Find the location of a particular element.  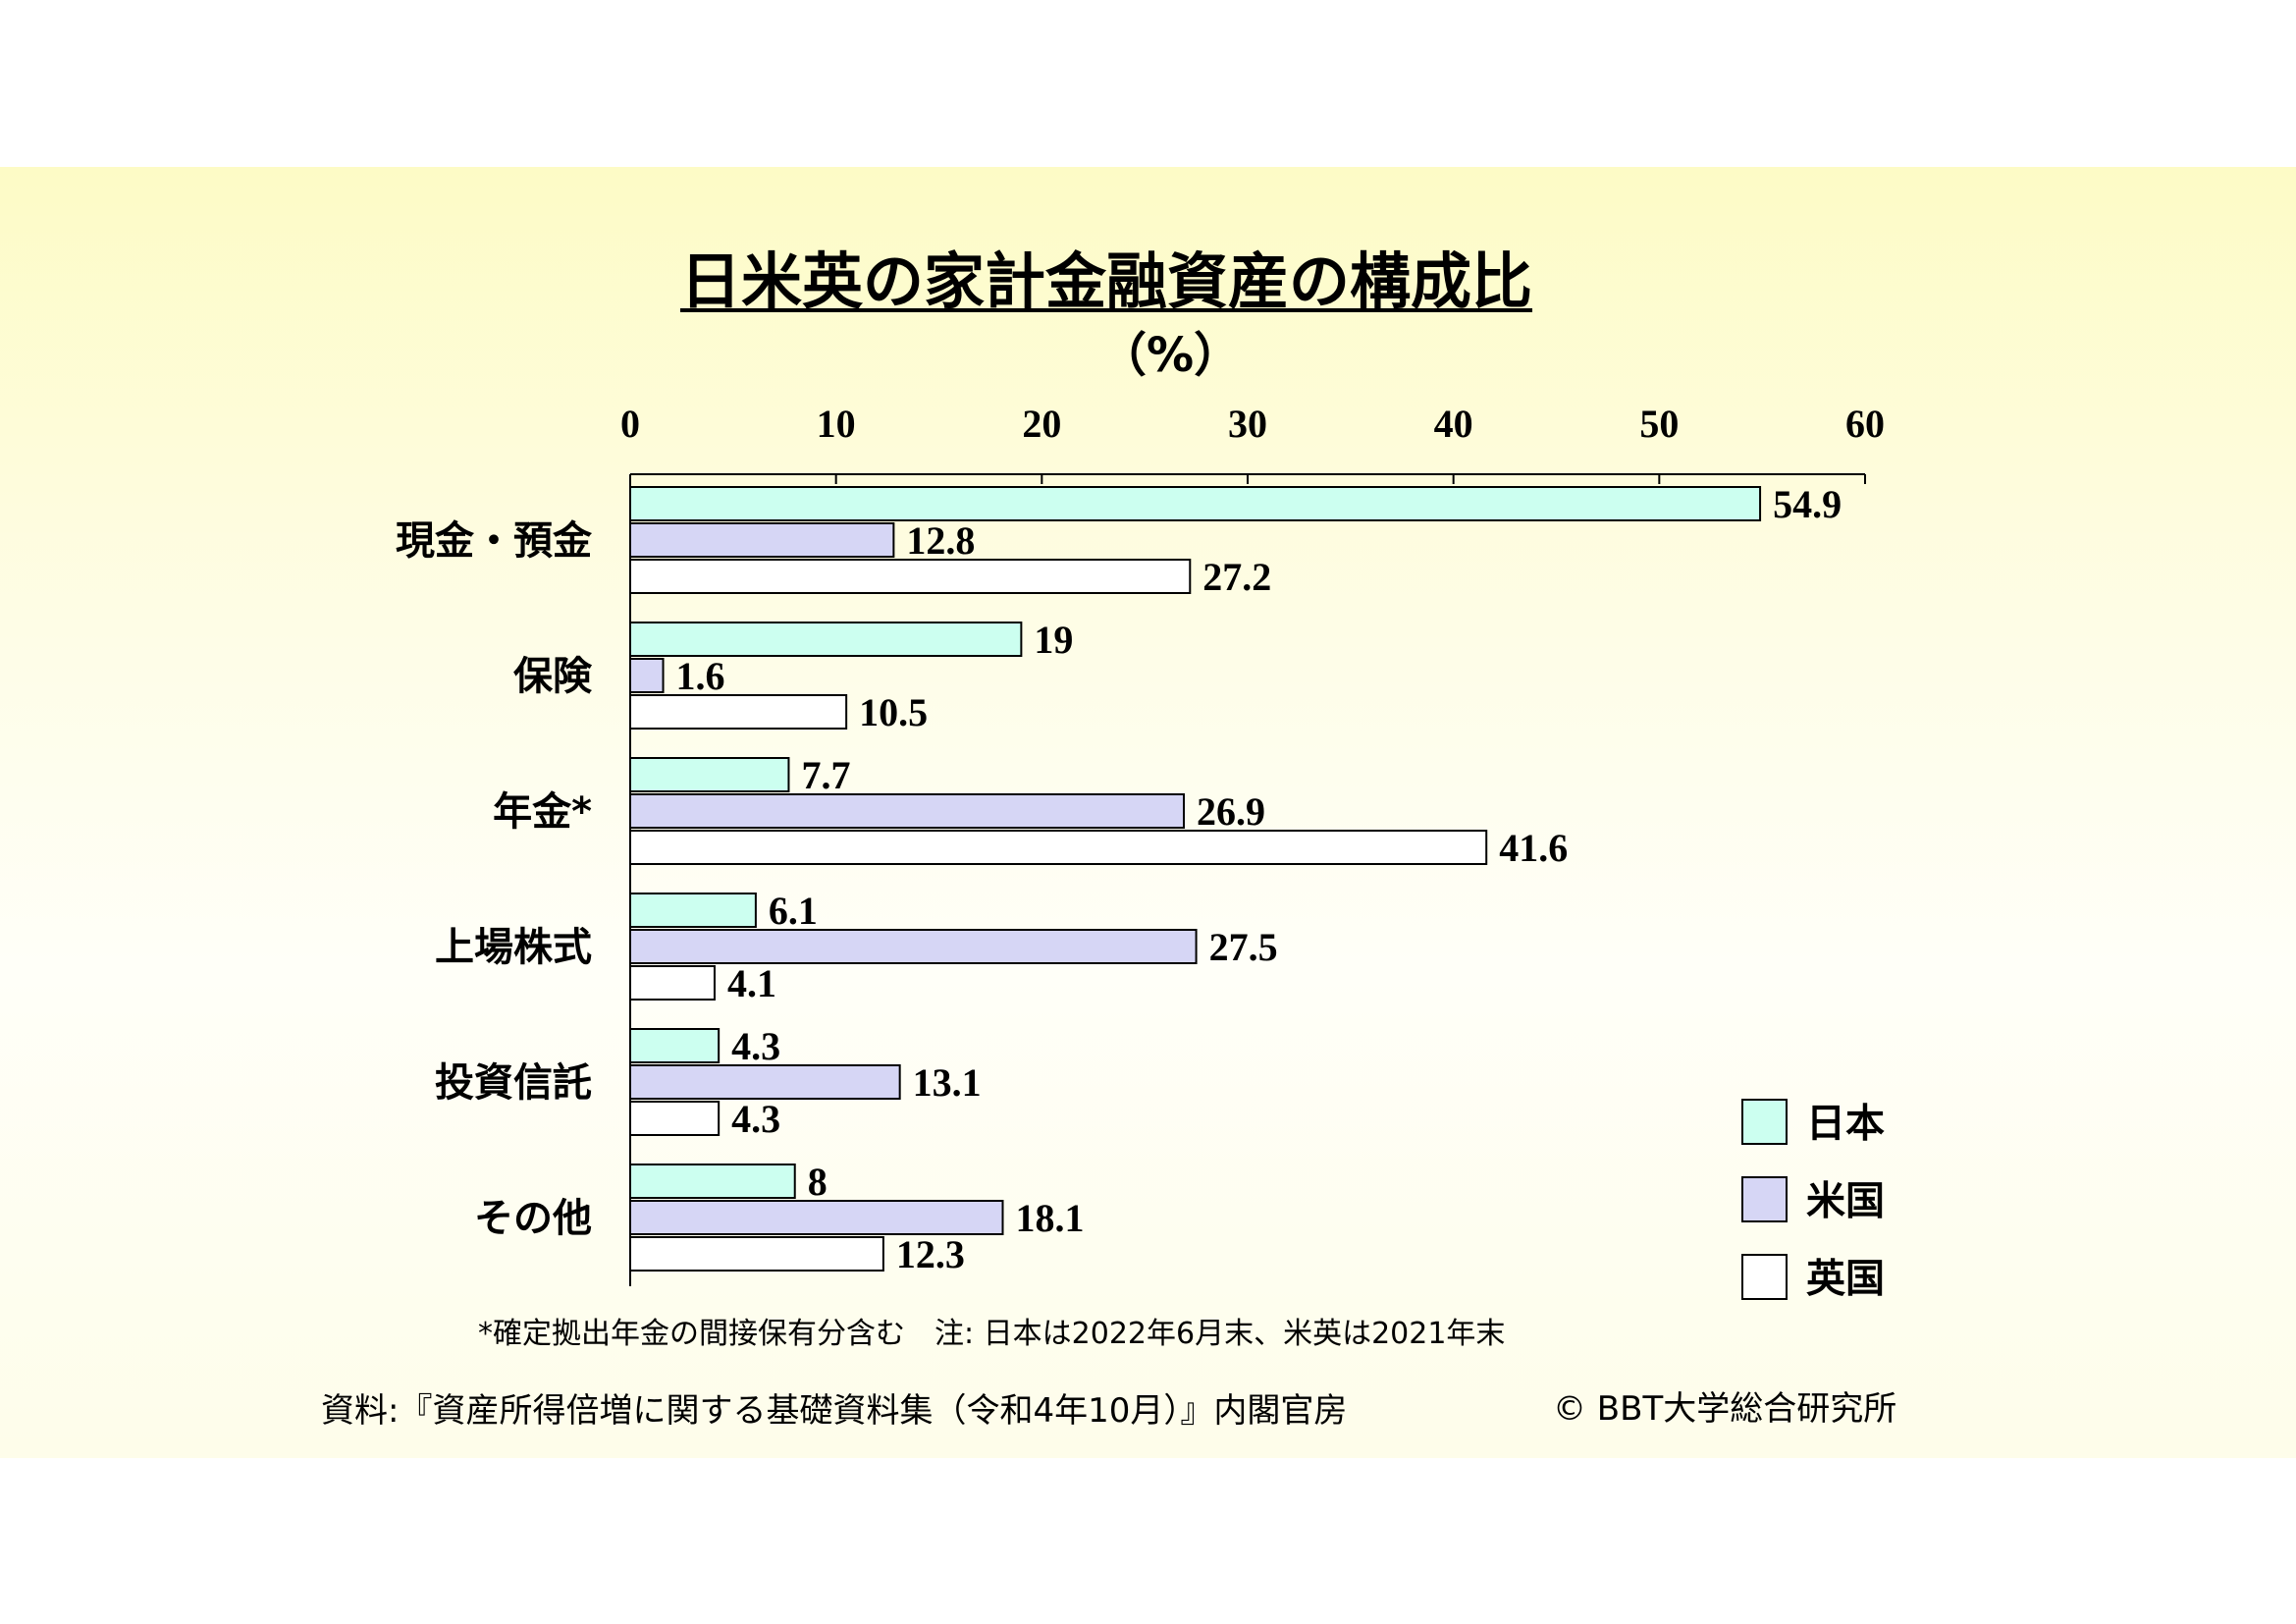

data-label: 6.1 is located at coordinates (793, 911).